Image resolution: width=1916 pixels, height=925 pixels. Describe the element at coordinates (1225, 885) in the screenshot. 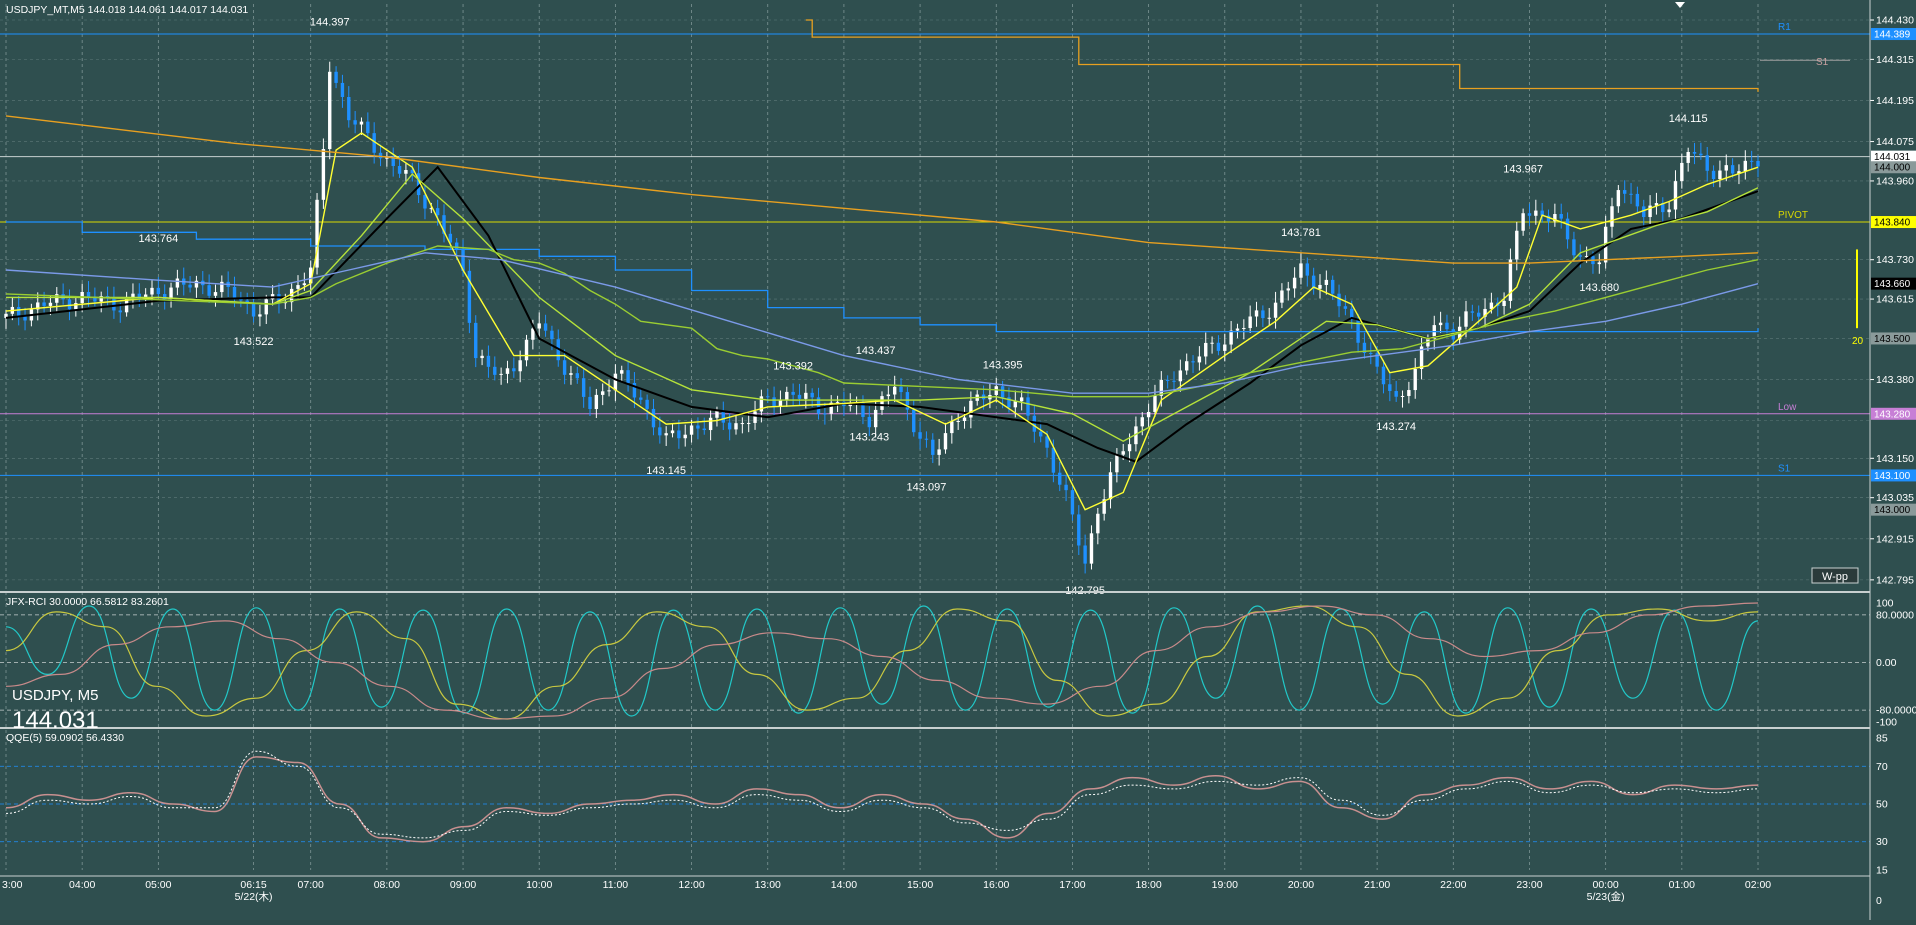

I see `time-axis-label: 19:00` at that location.